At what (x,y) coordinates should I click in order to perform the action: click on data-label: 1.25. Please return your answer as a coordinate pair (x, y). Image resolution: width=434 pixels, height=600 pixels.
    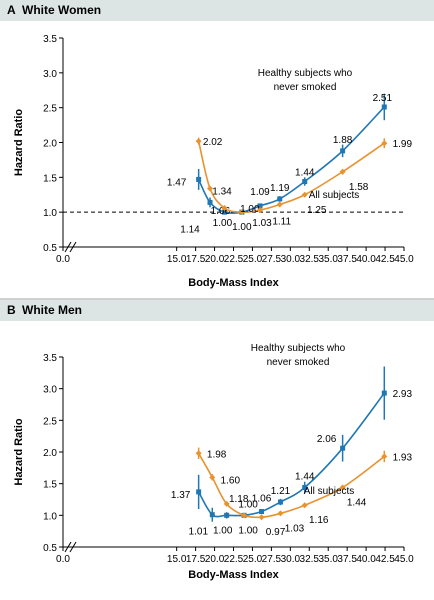
    Looking at the image, I should click on (317, 210).